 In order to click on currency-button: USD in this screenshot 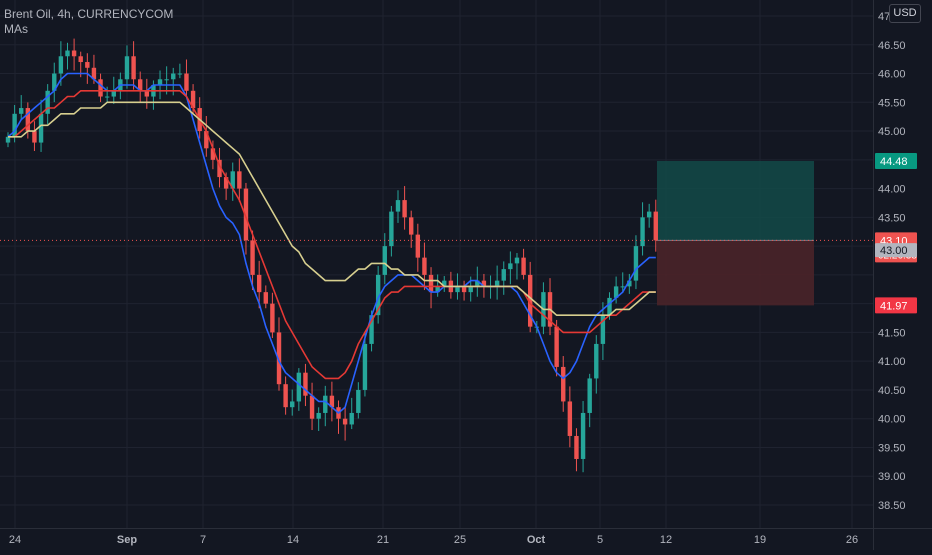, I will do `click(905, 13)`.